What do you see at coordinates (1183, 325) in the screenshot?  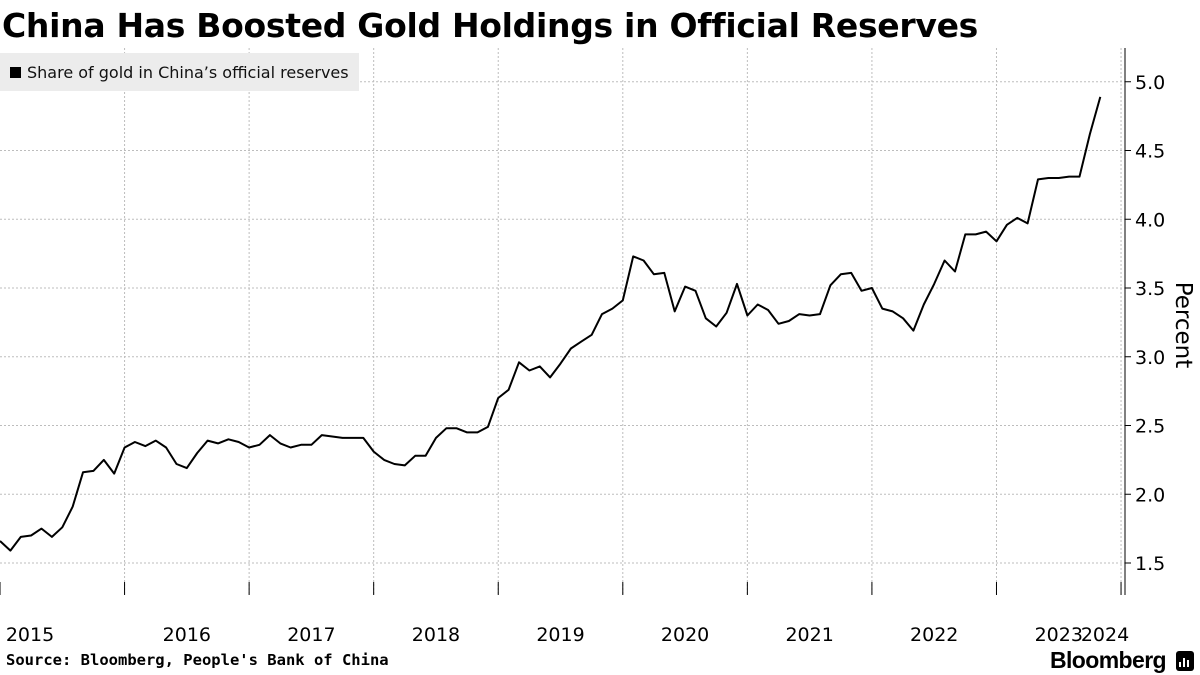 I see `y-axis-title: Percent` at bounding box center [1183, 325].